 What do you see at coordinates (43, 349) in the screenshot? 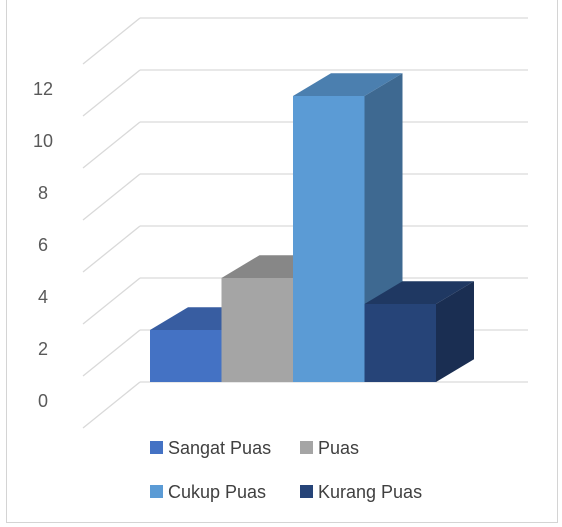
I see `y-tick-label: 2` at bounding box center [43, 349].